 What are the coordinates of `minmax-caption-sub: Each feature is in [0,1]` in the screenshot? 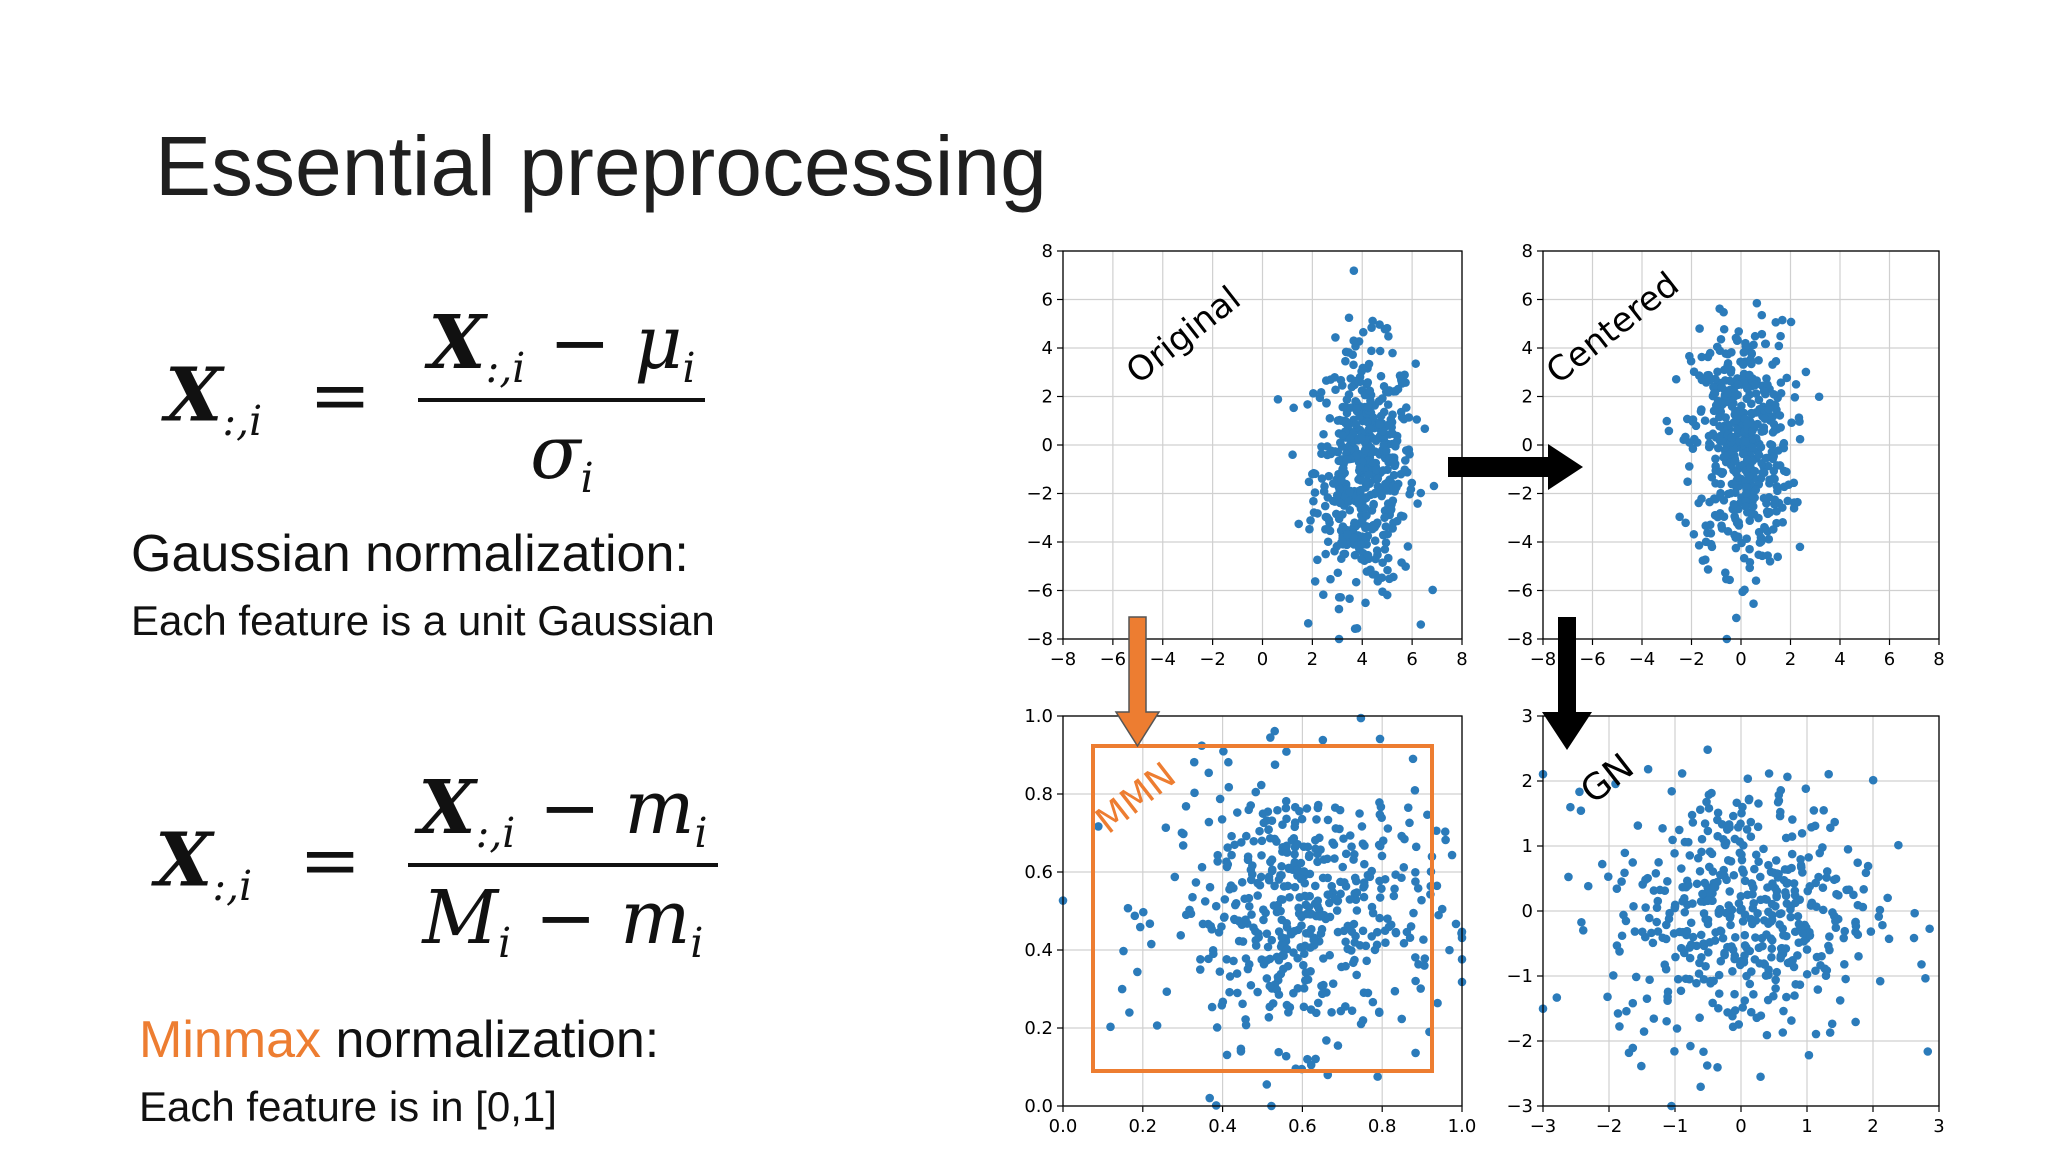 It's located at (348, 1106).